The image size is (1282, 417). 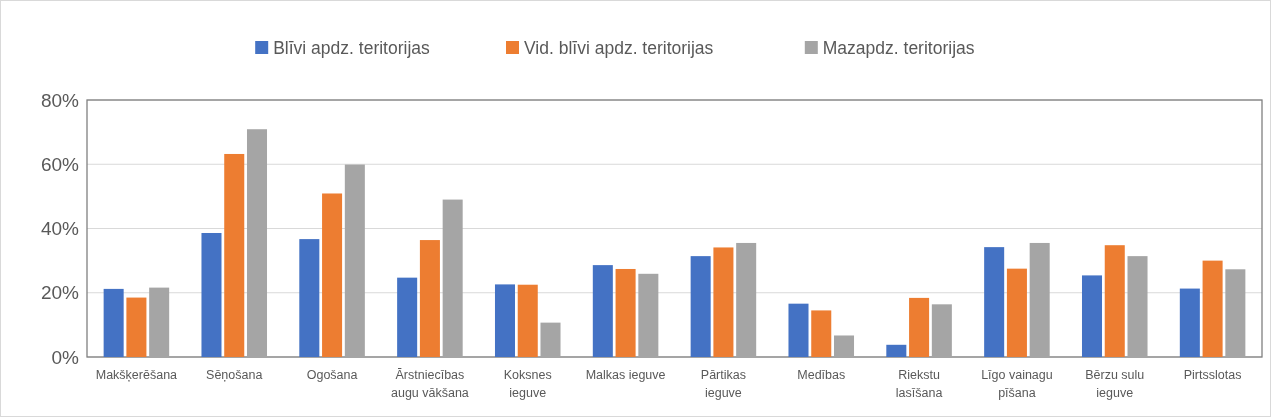 I want to click on x-tick-label: Bērzu sulu ieguve, so click(x=1115, y=384).